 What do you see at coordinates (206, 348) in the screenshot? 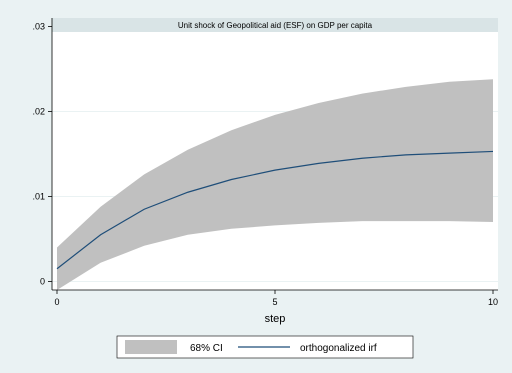
I see `legend-label-ci: 68% CI` at bounding box center [206, 348].